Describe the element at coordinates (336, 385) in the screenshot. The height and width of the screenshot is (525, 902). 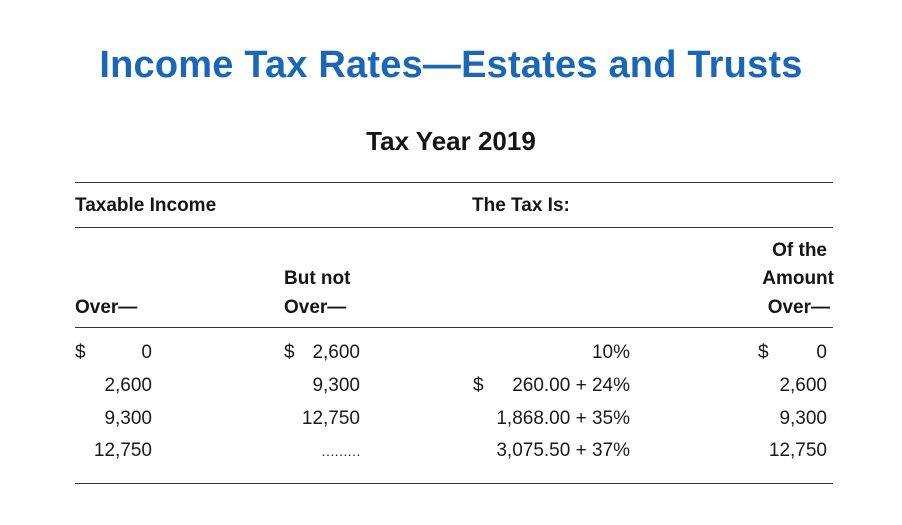
I see `but-not-over-value: 9,300` at that location.